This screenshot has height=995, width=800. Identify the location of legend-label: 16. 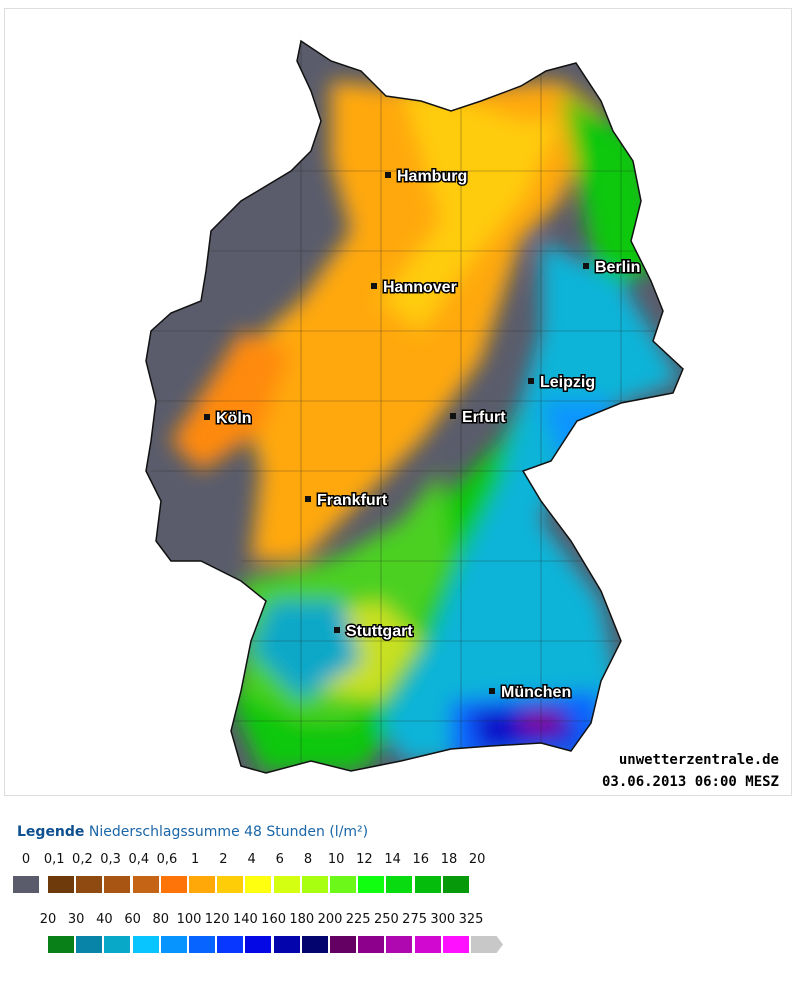
(421, 859).